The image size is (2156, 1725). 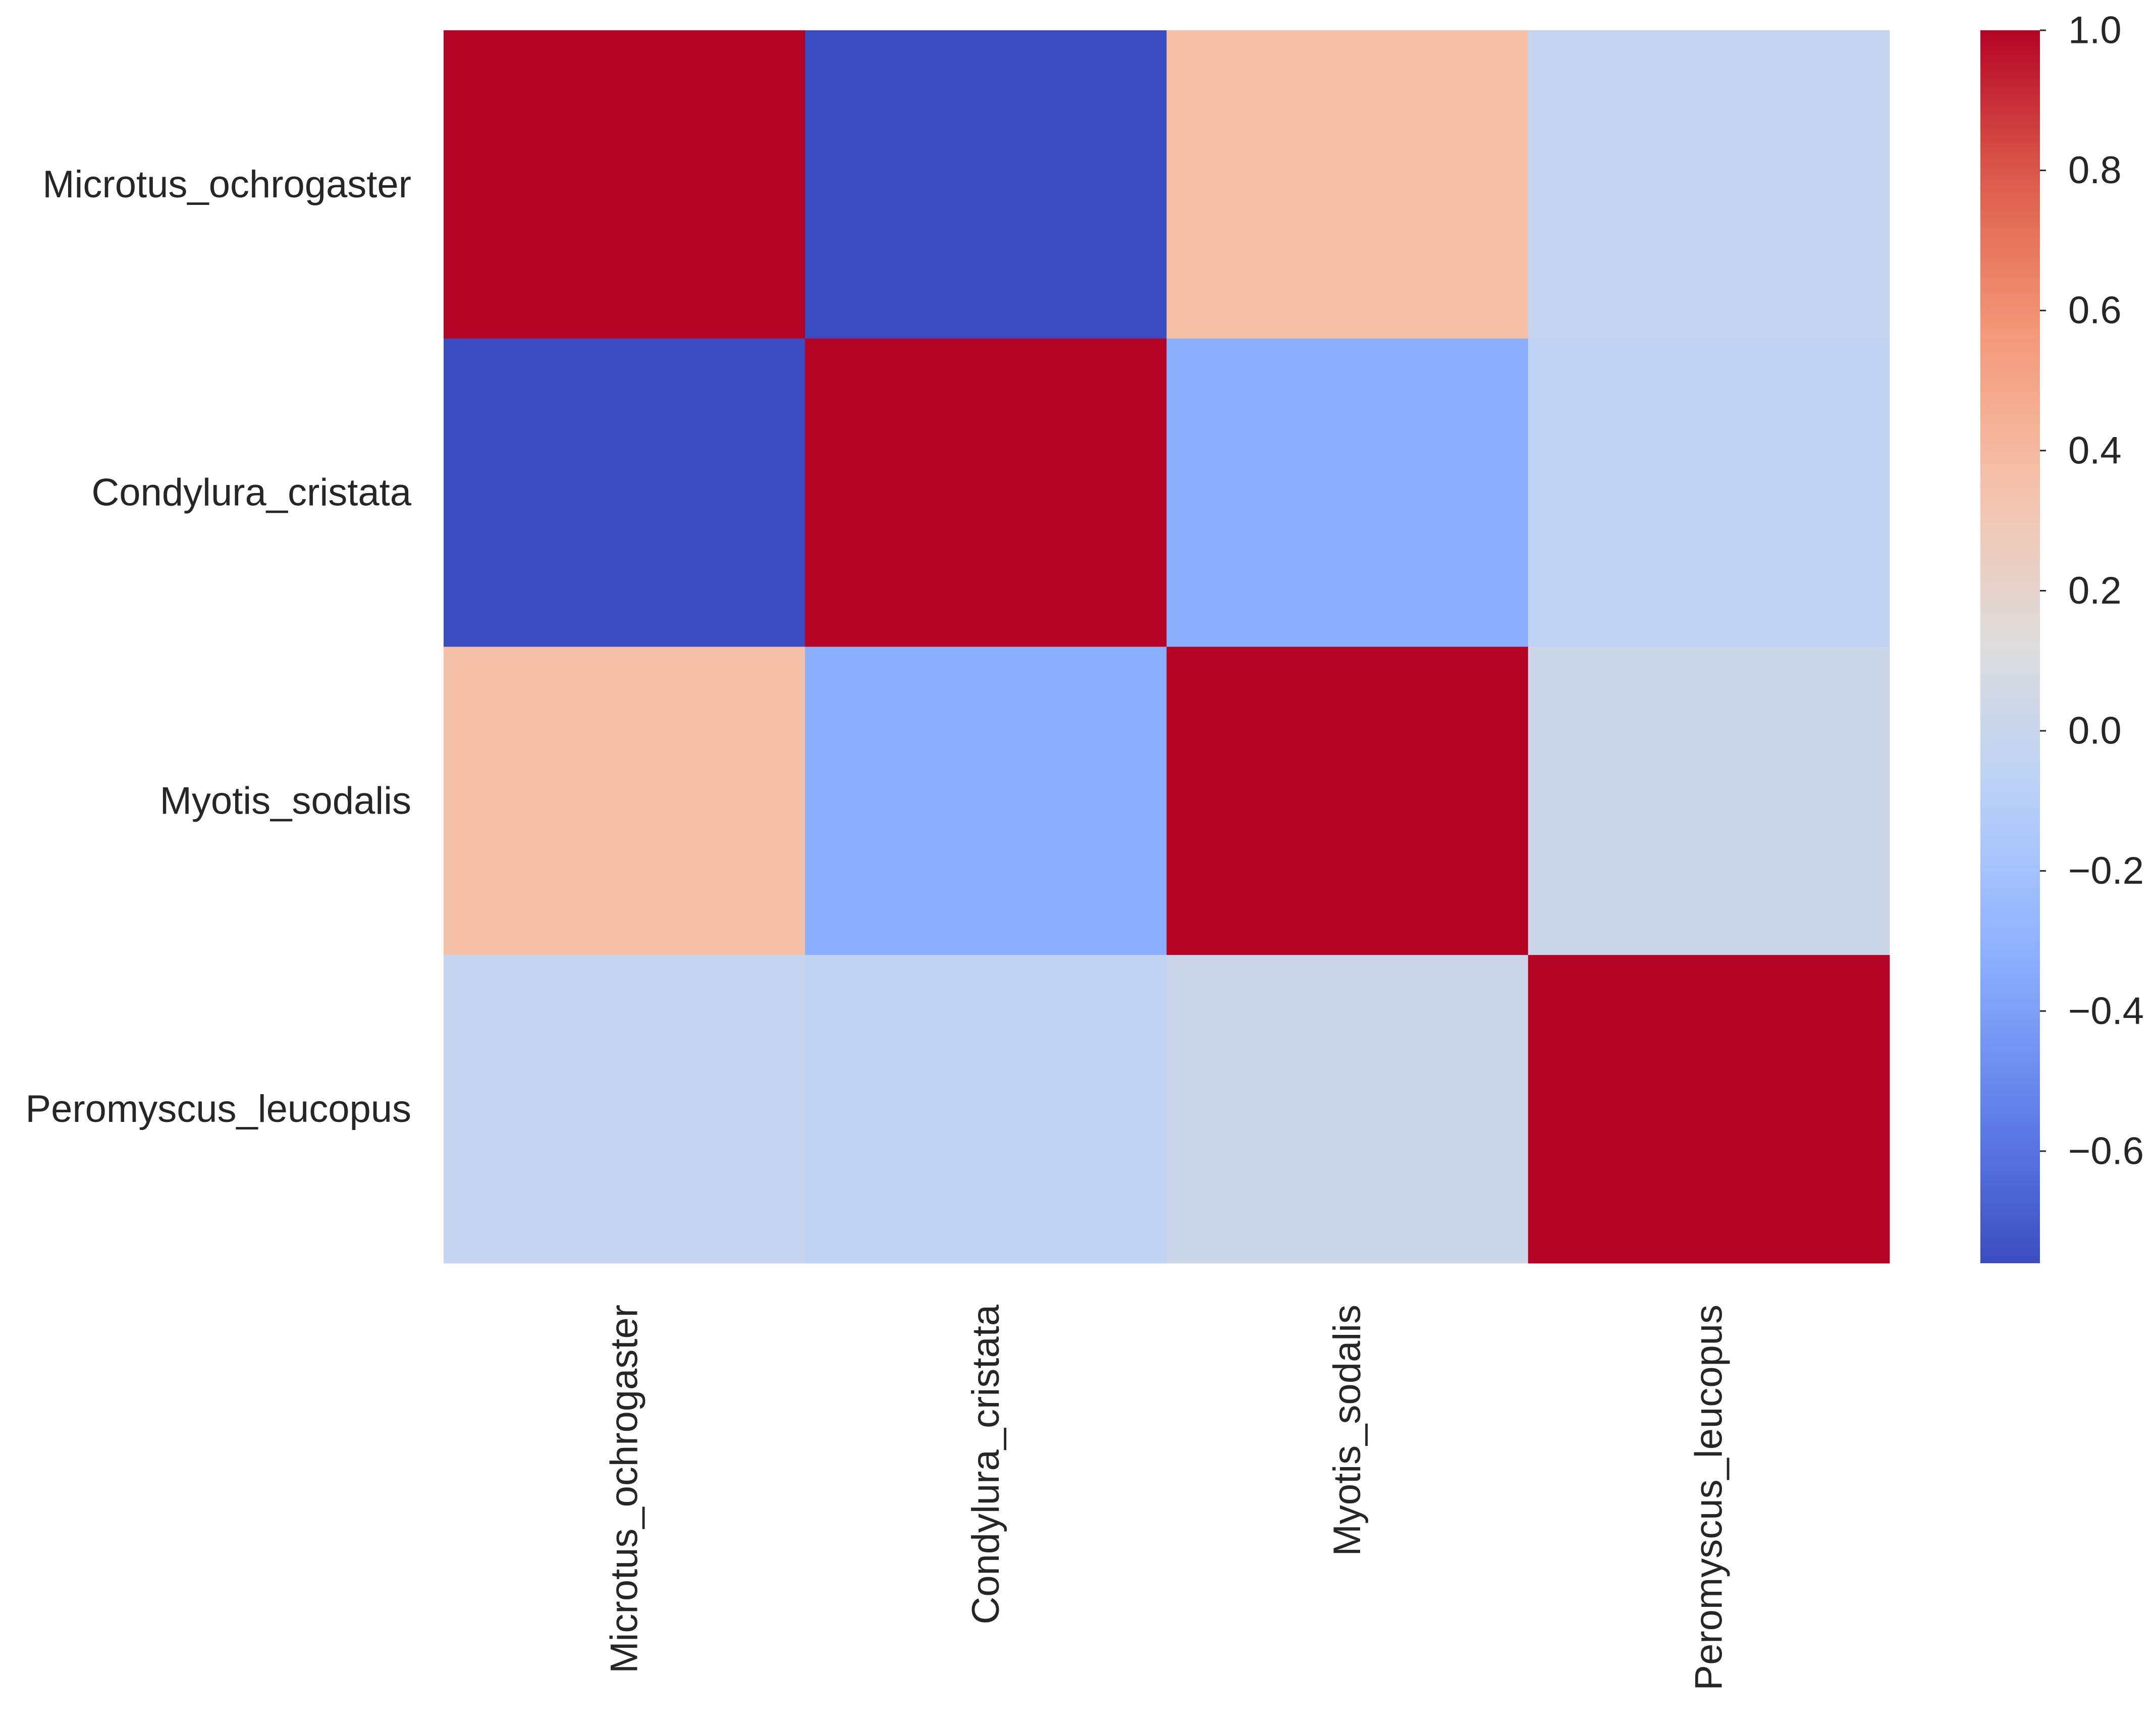 What do you see at coordinates (1347, 492) in the screenshot?
I see `heatmap-cell-r1-c2` at bounding box center [1347, 492].